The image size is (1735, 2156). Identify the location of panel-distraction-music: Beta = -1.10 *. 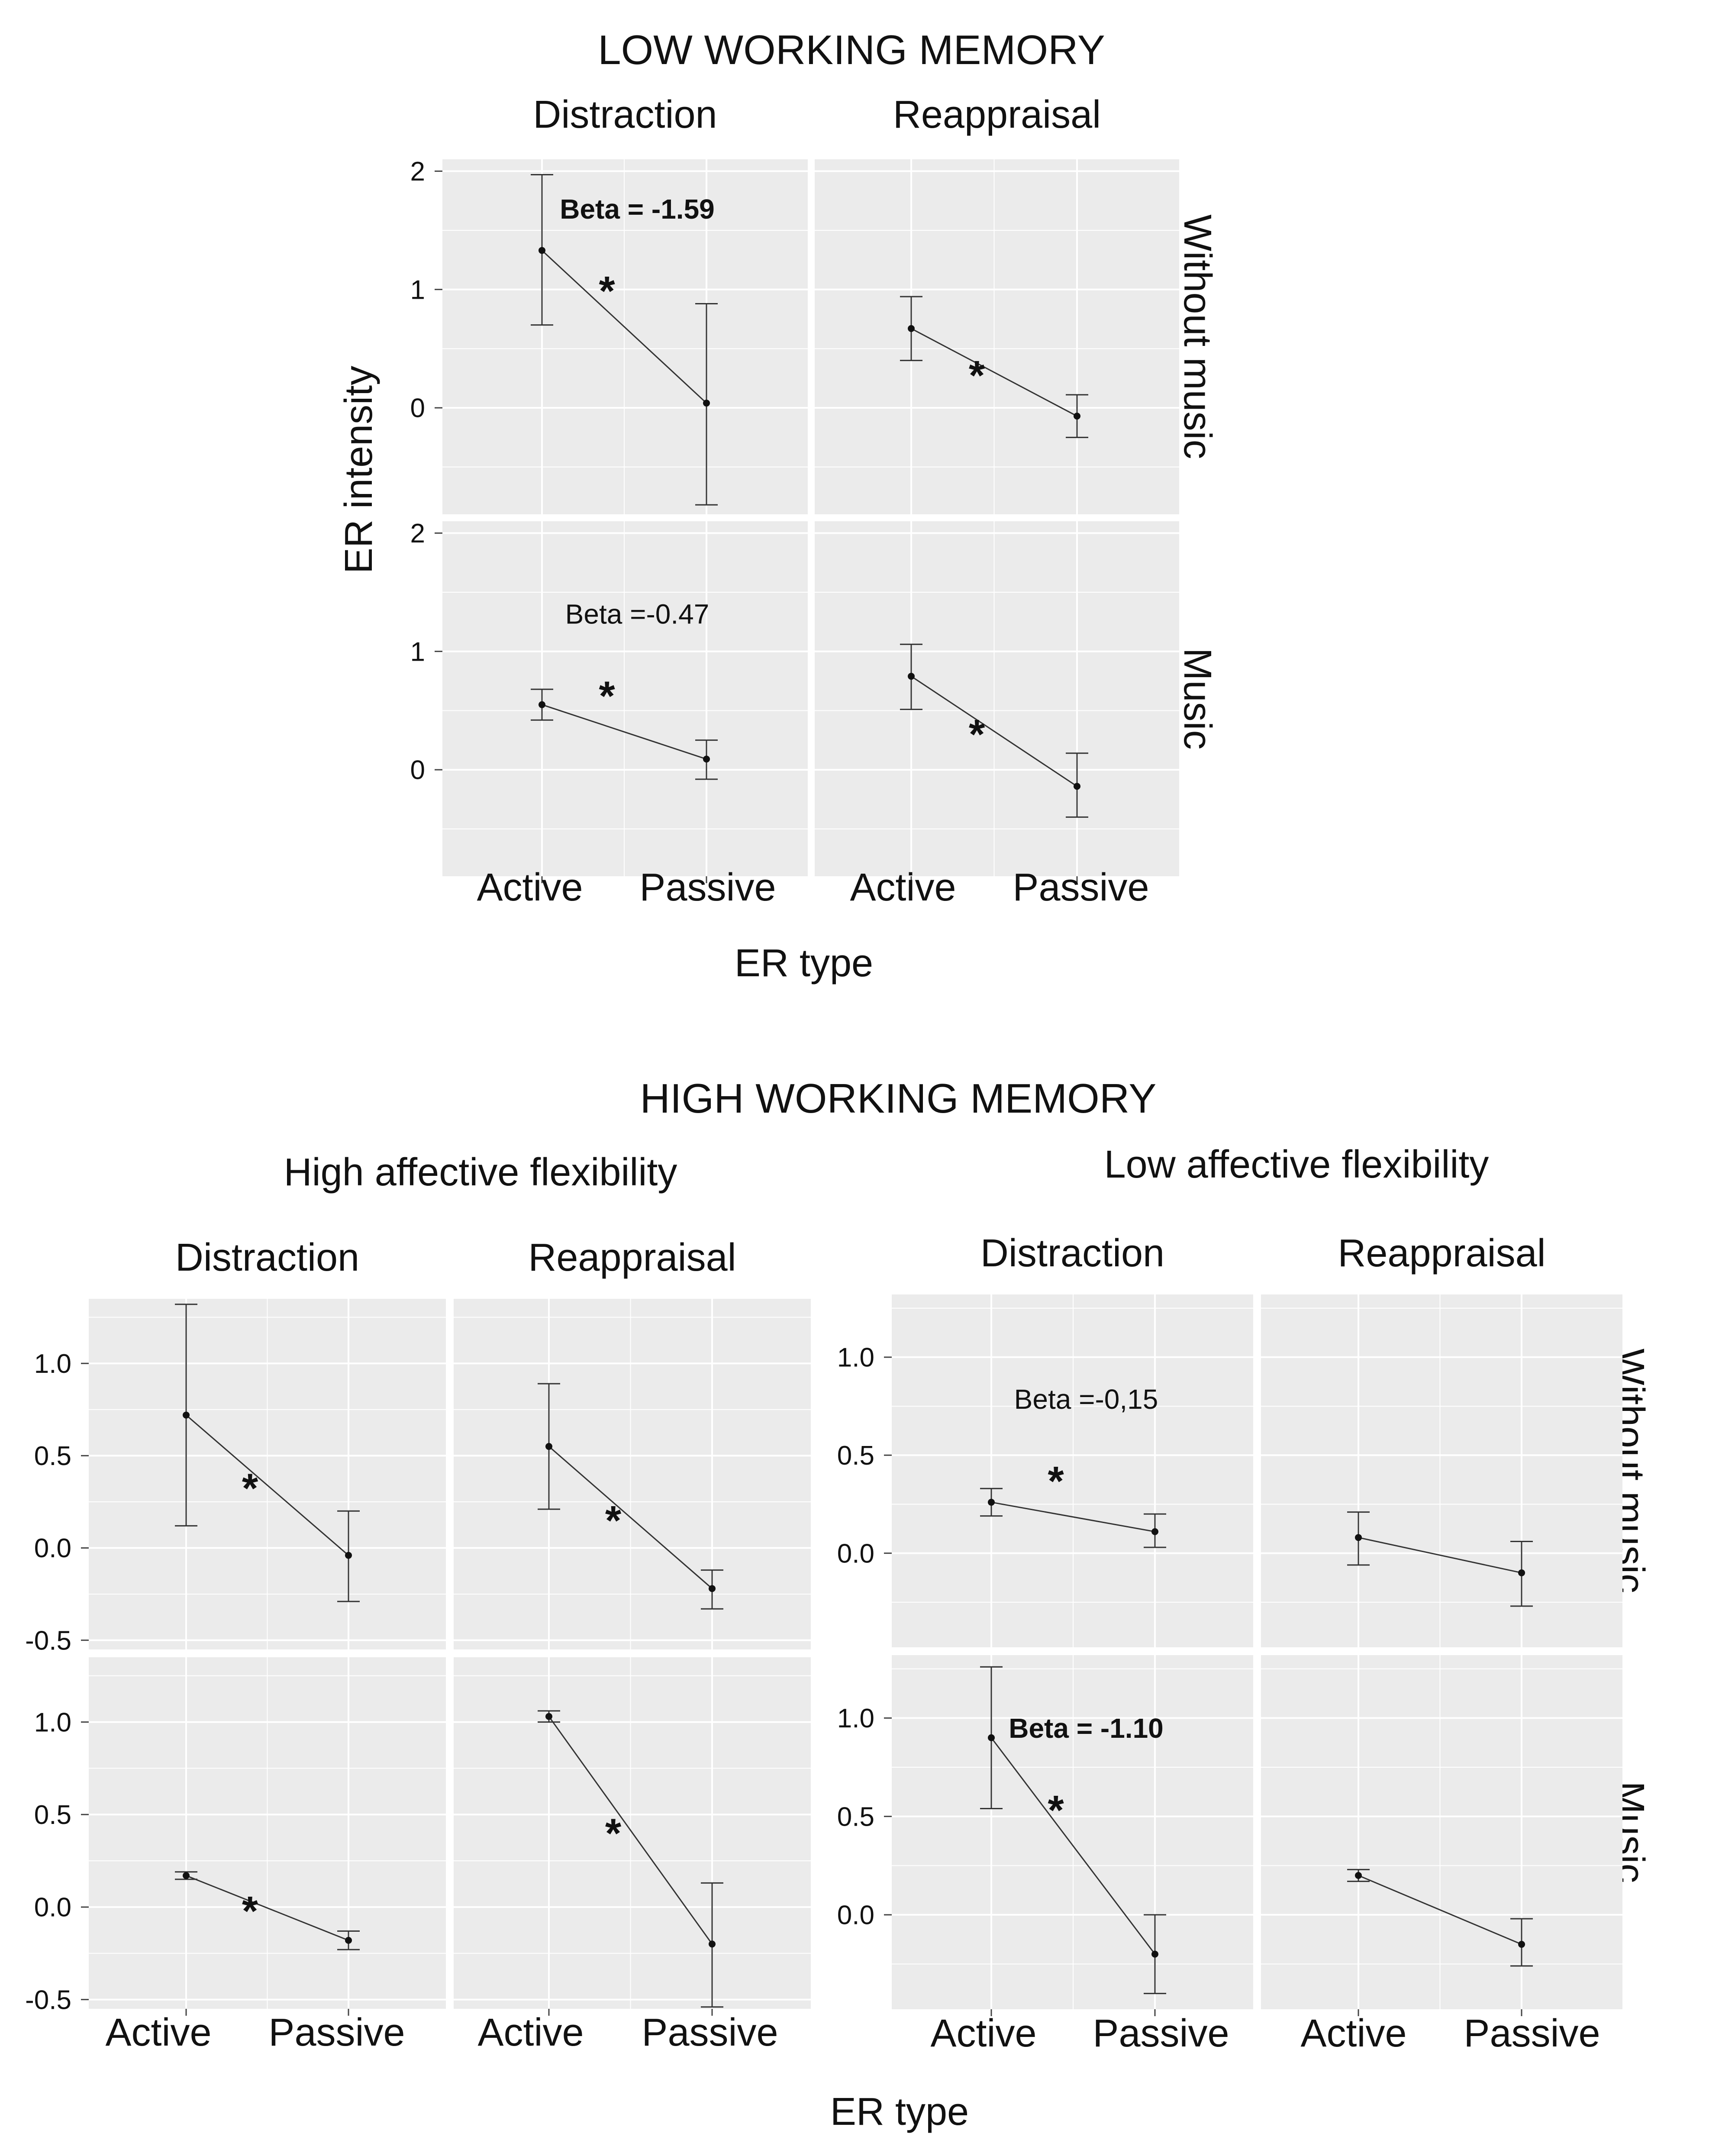
(1072, 1836).